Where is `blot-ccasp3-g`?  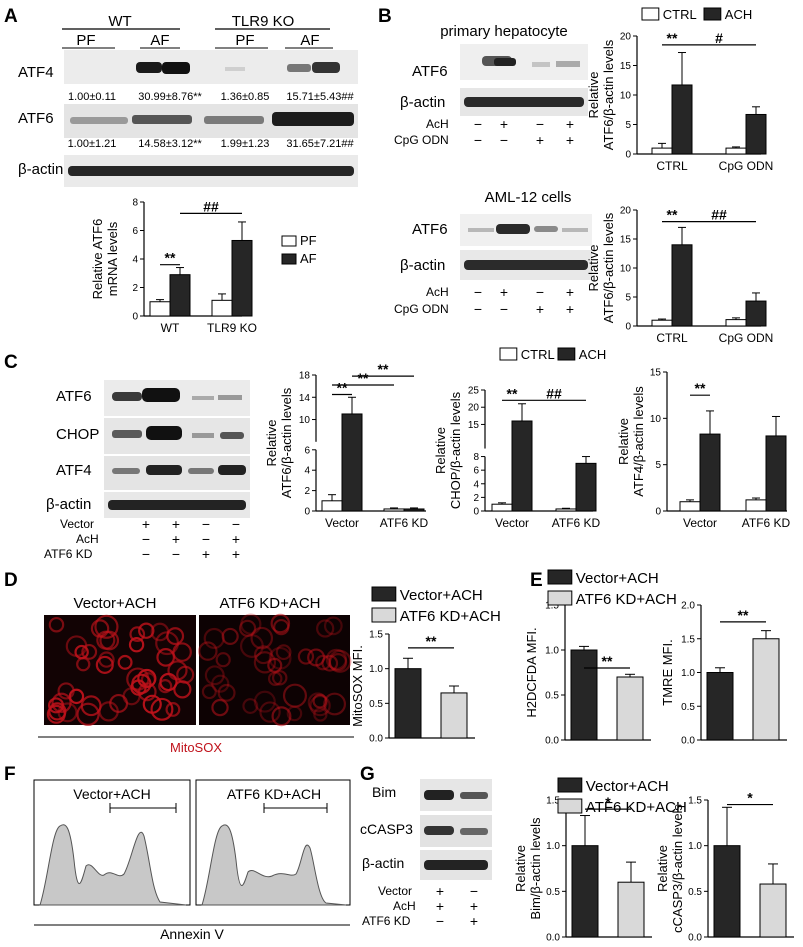 blot-ccasp3-g is located at coordinates (456, 831).